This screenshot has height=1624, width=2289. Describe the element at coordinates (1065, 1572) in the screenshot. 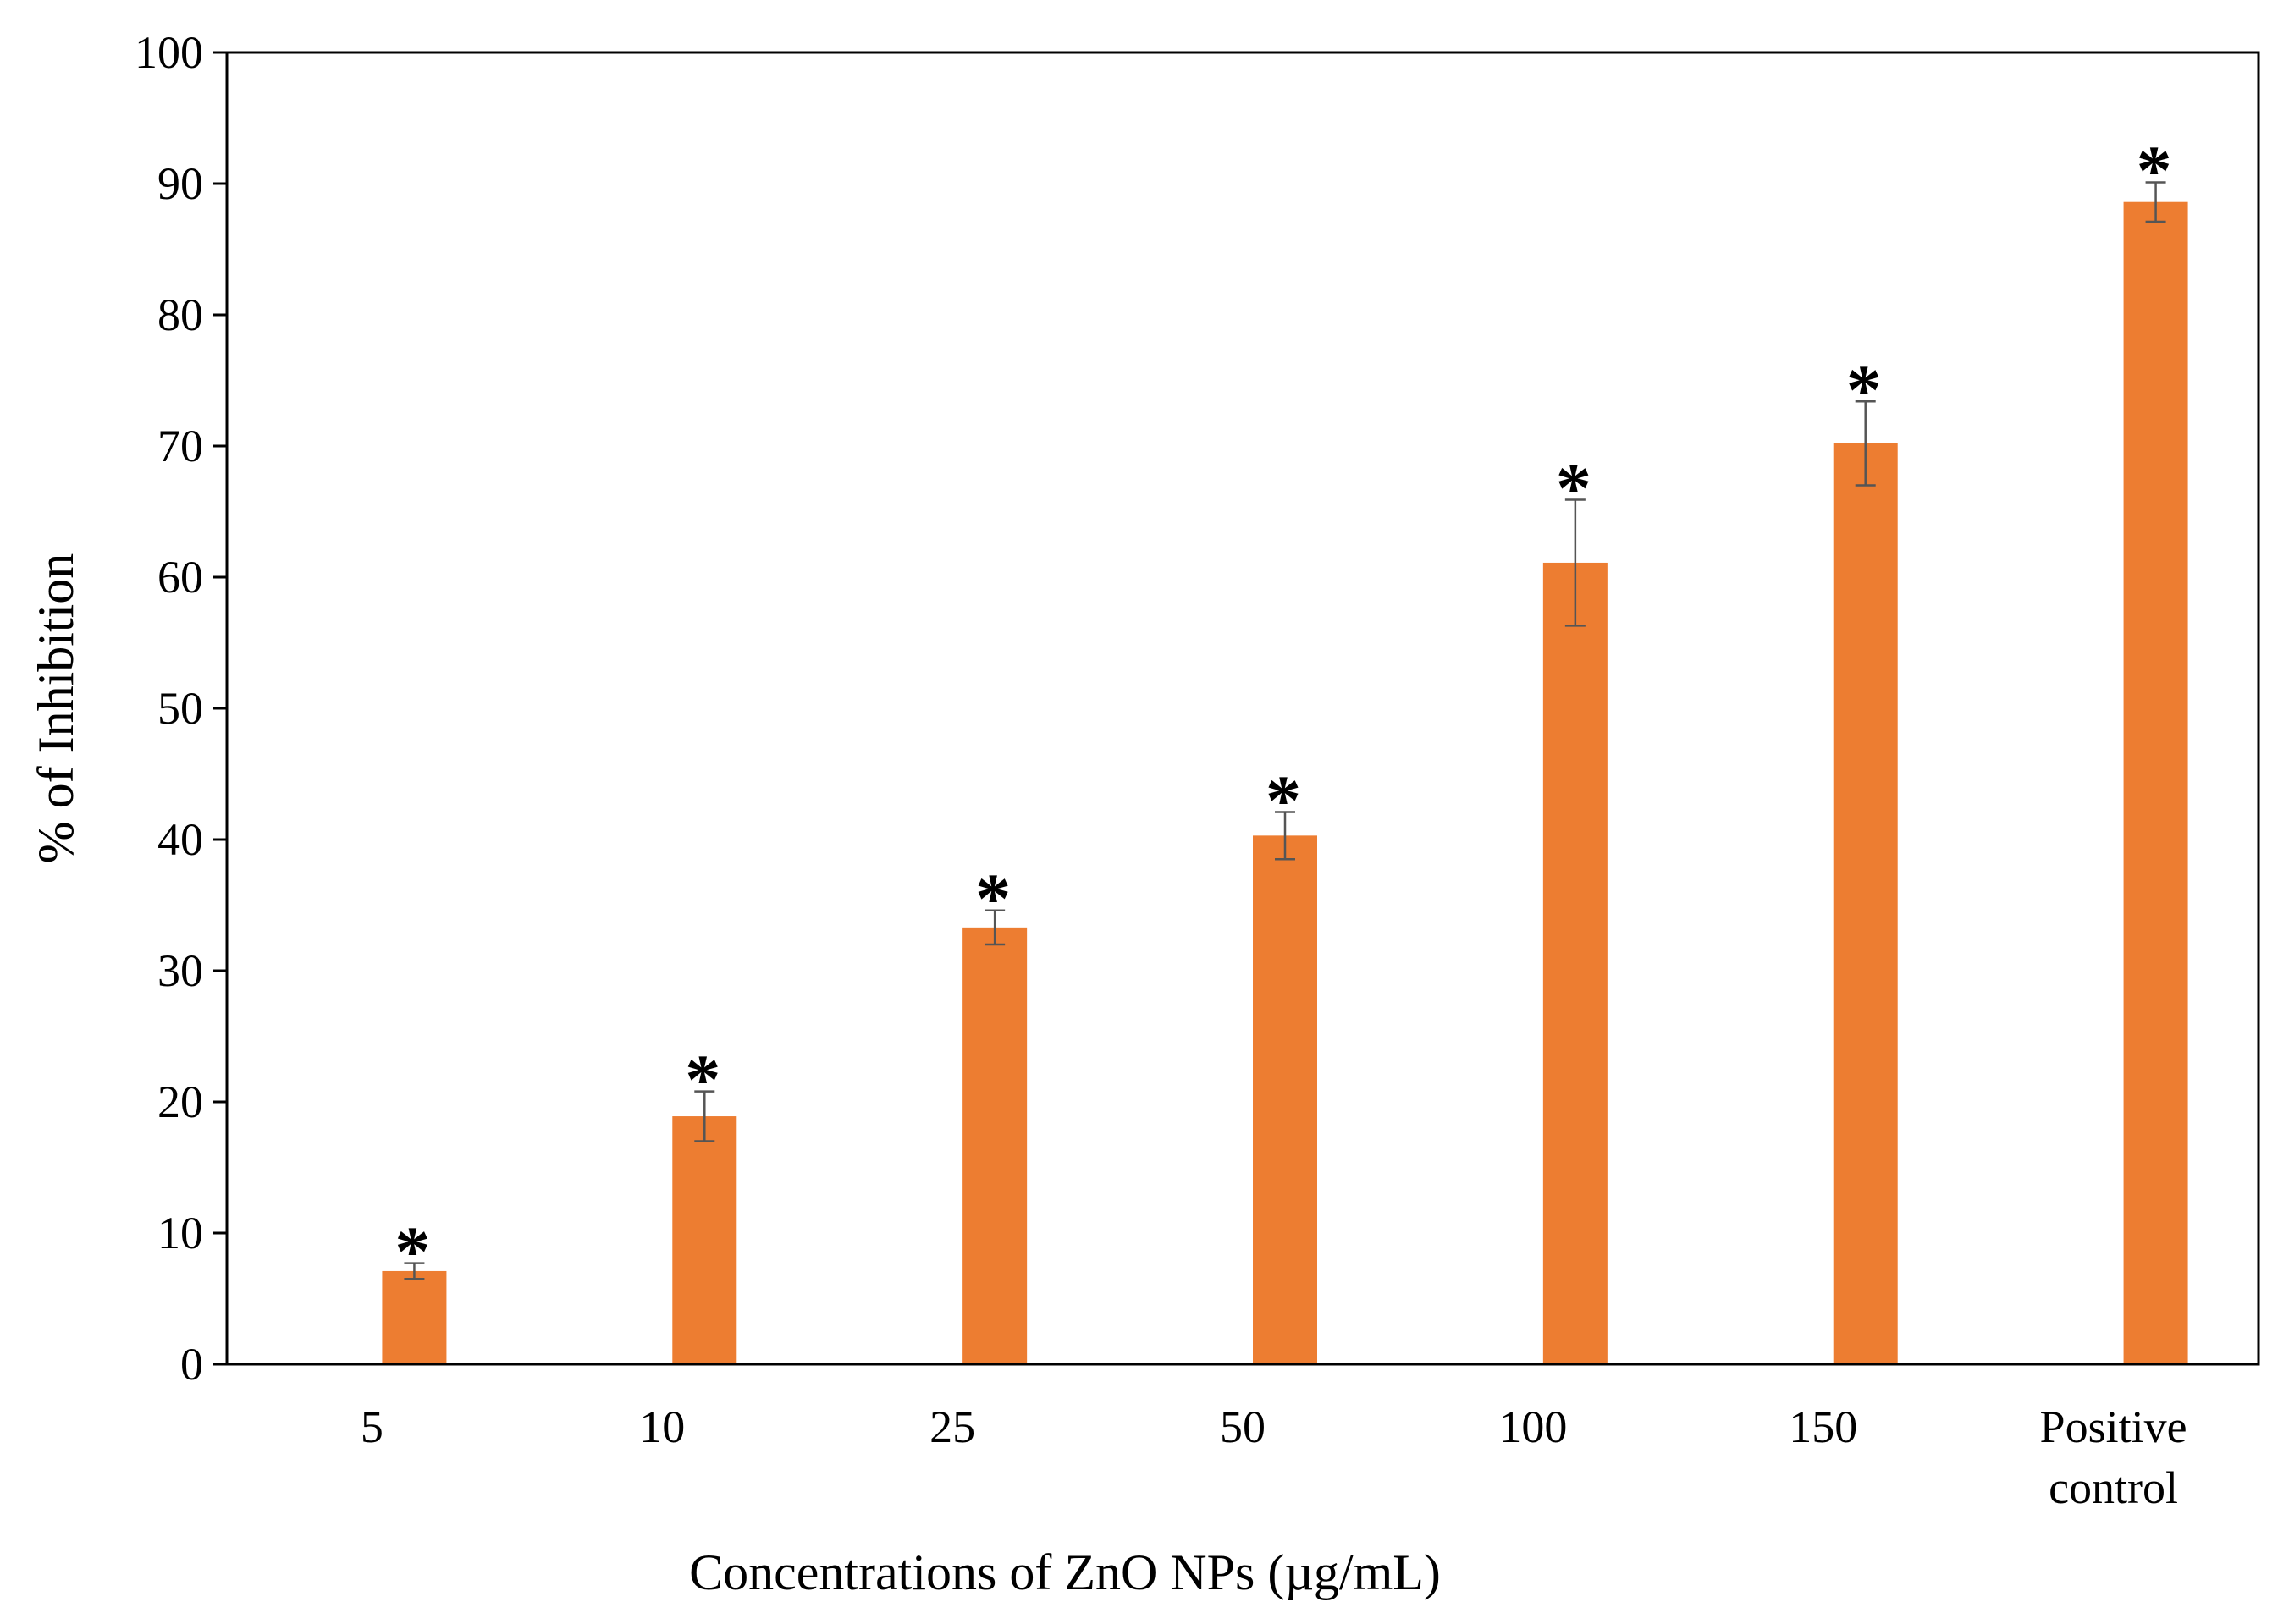

I see `x-axis-title: Concentrations of ZnO NPs (µg/mL)` at that location.